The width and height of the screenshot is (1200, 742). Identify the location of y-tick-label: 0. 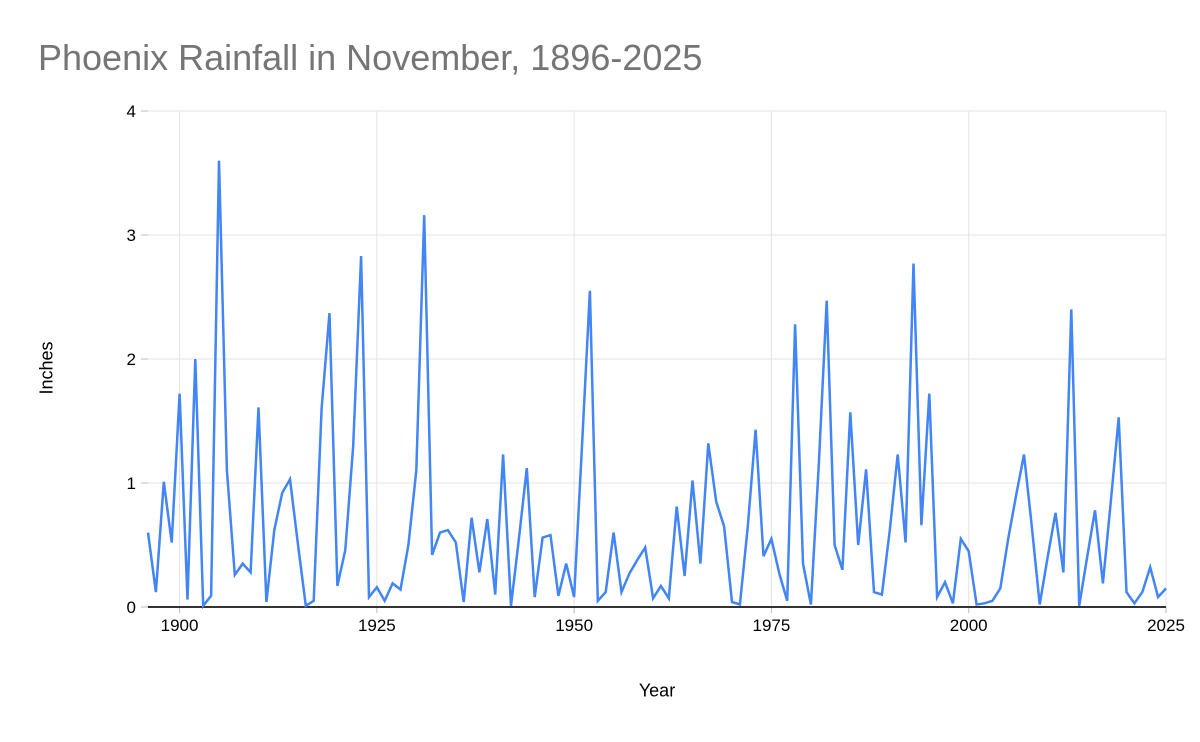
(131, 607).